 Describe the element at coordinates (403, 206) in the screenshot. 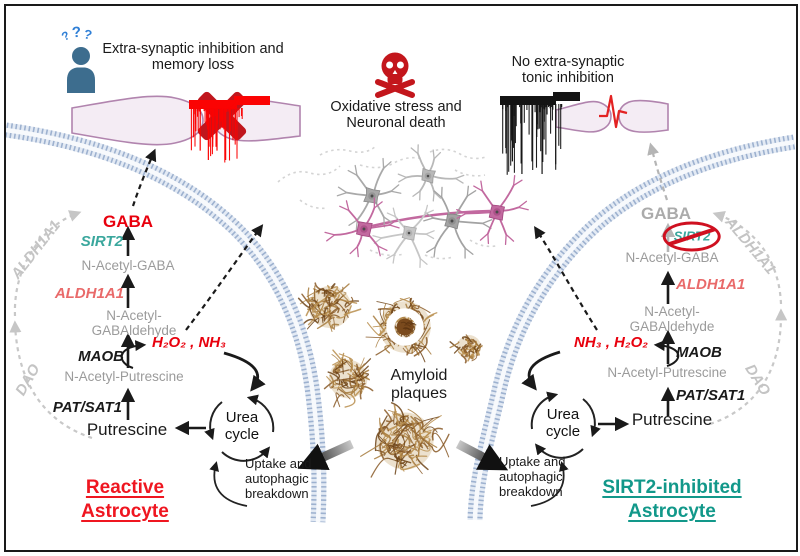

I see `neuron-cluster` at that location.